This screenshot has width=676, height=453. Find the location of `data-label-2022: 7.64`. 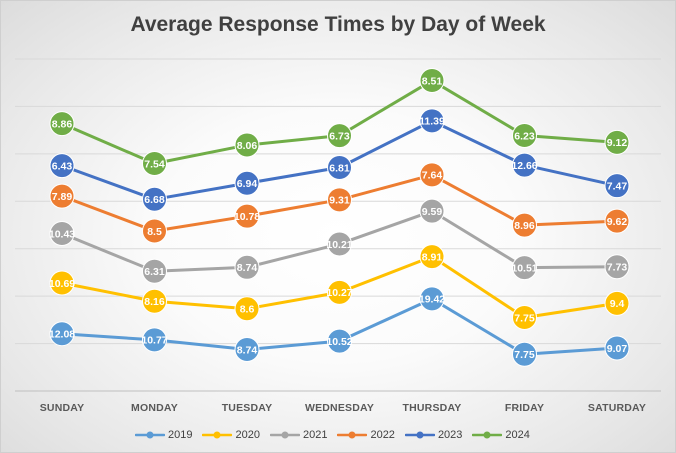

data-label-2022: 7.64 is located at coordinates (432, 176).